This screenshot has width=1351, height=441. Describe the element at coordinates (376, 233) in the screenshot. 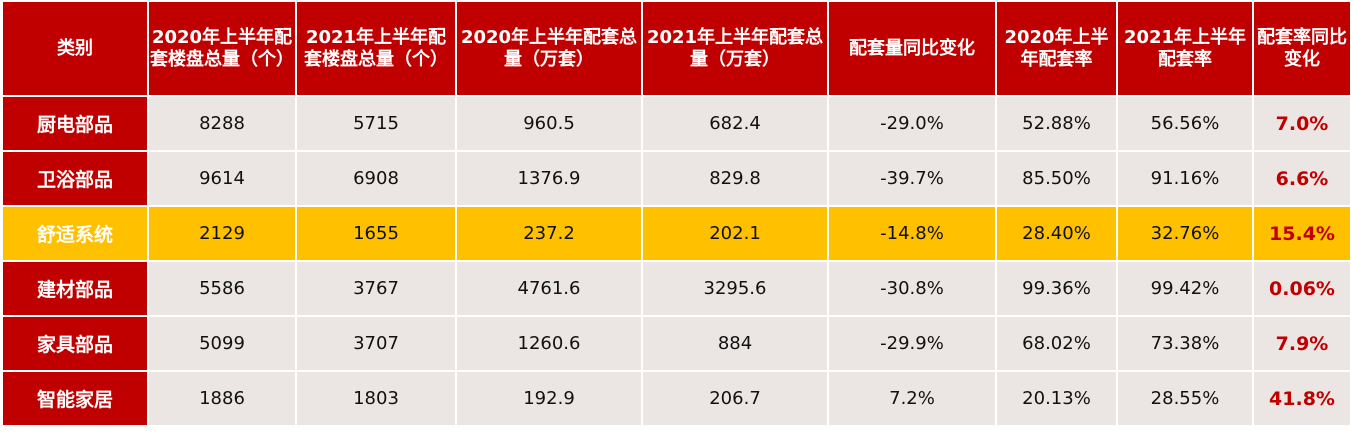

I see `projects-2021-cell: 1655` at that location.